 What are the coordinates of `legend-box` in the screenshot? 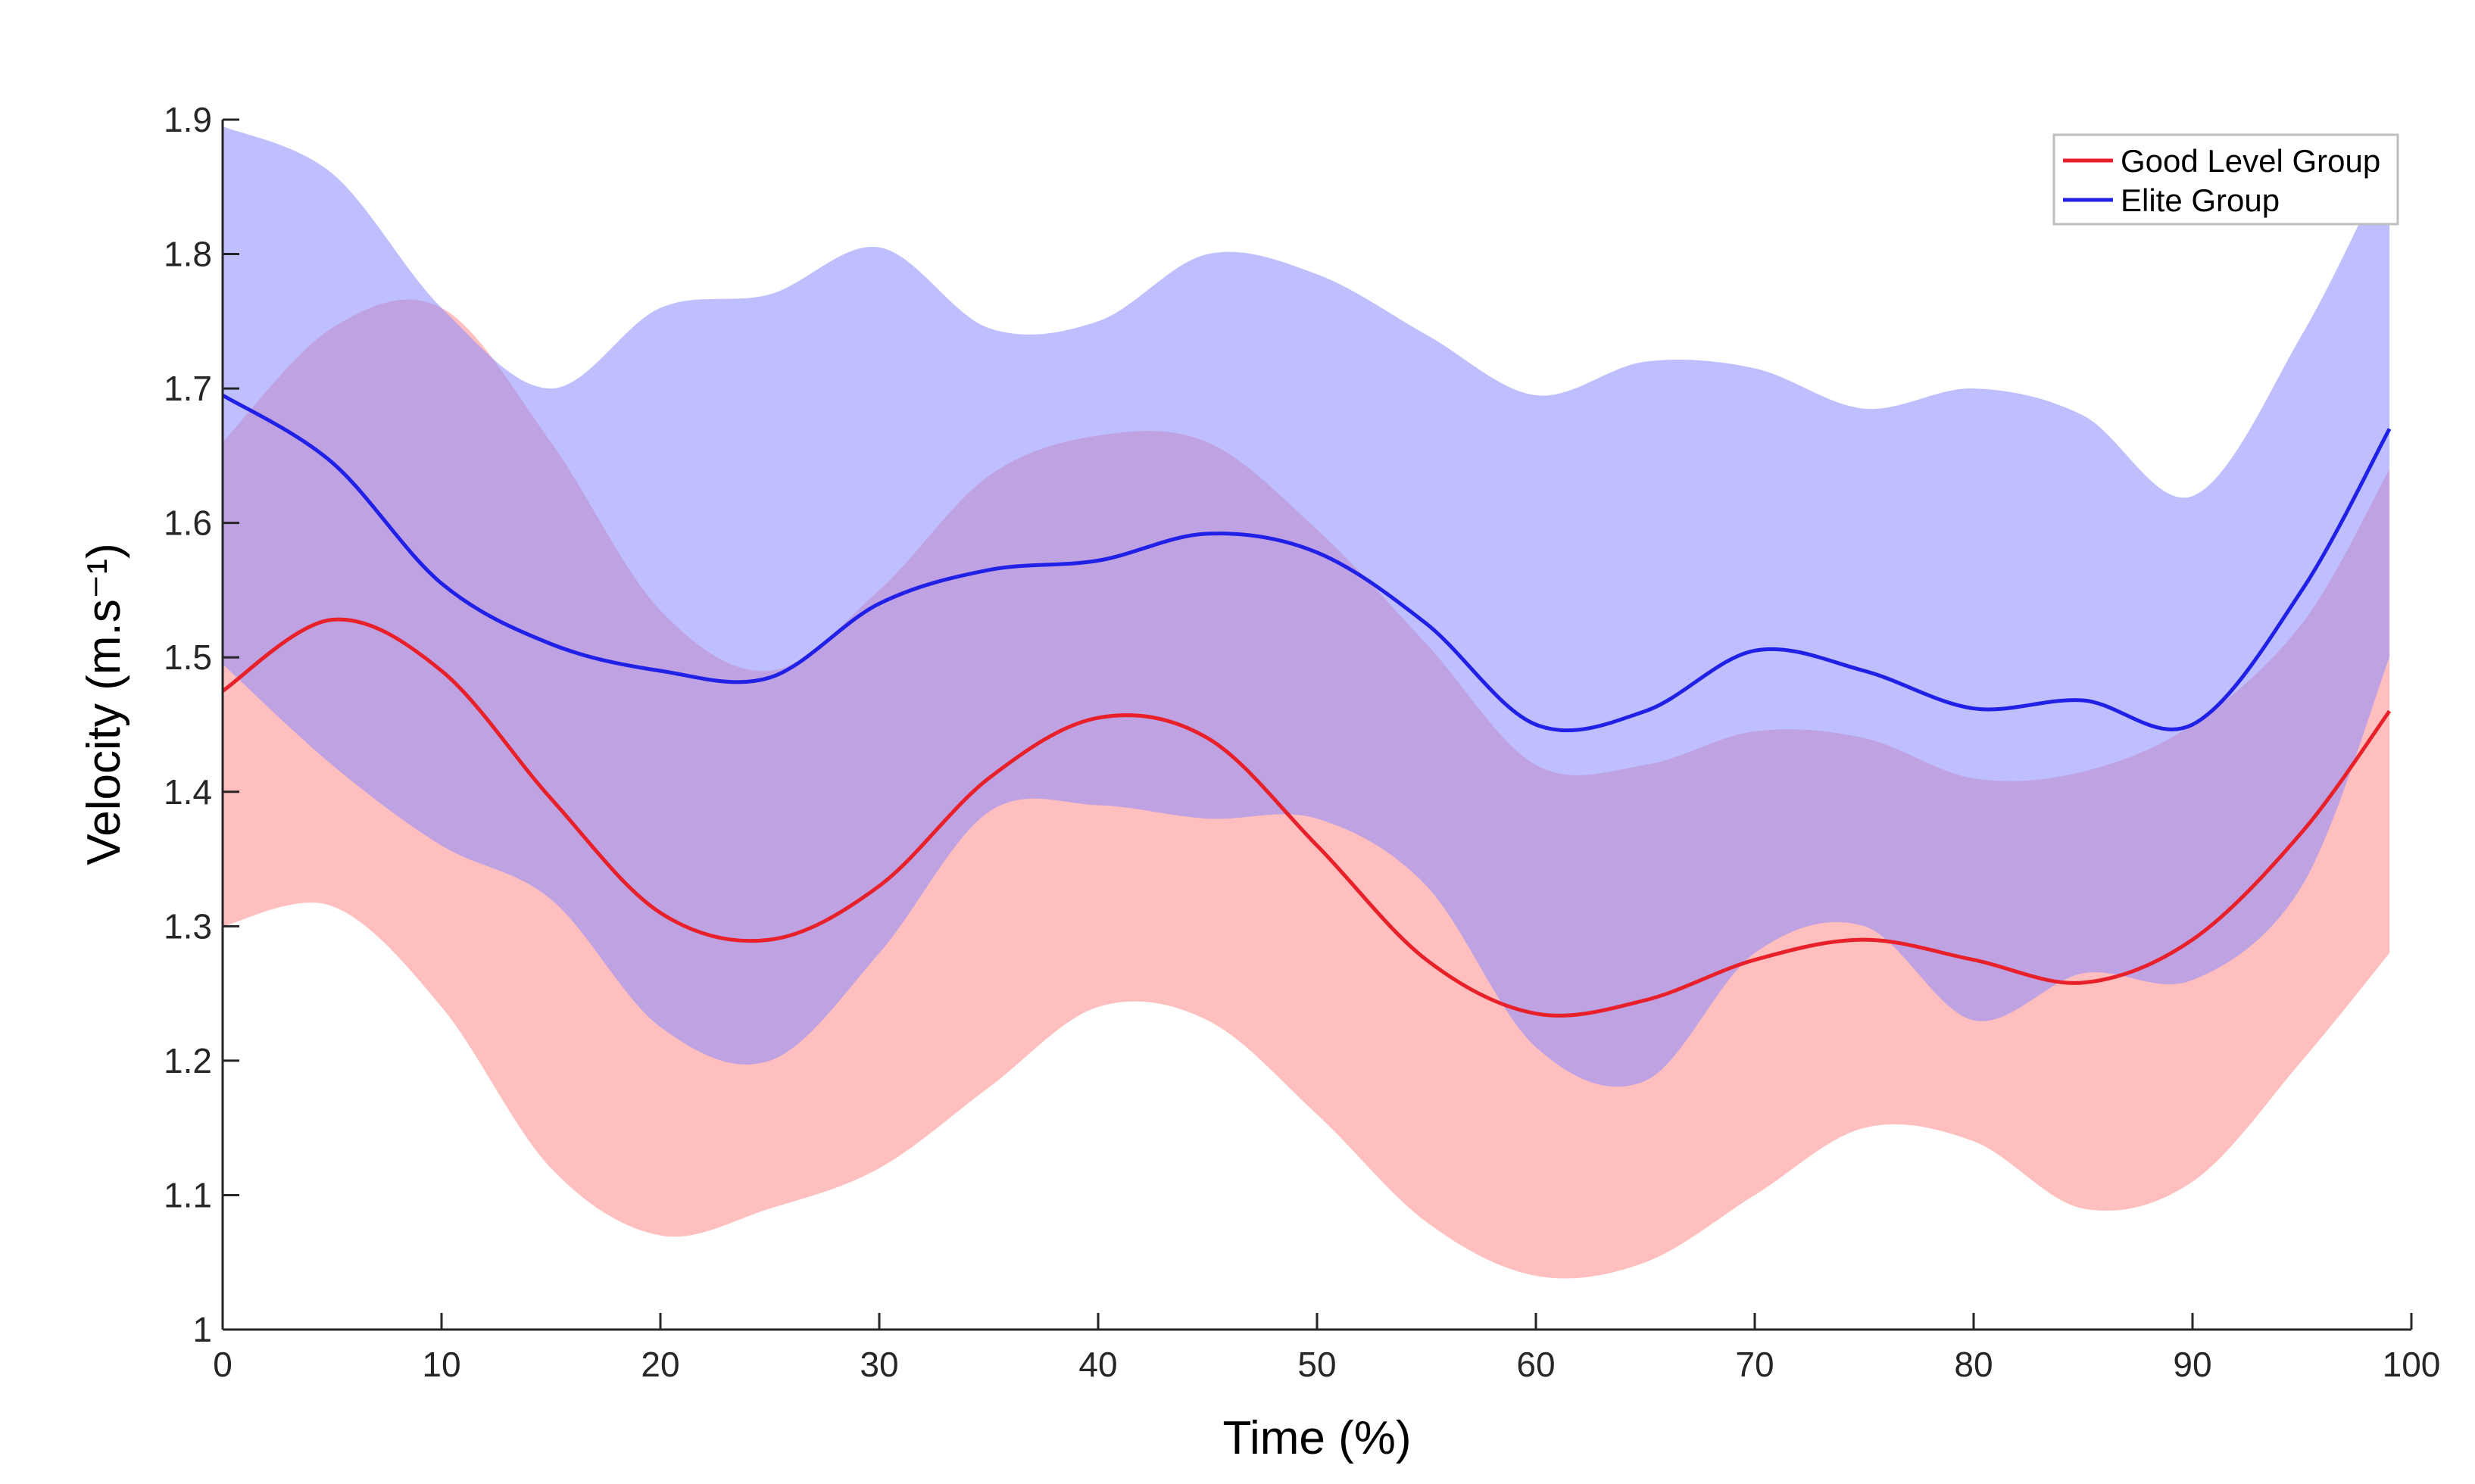 It's located at (2225, 179).